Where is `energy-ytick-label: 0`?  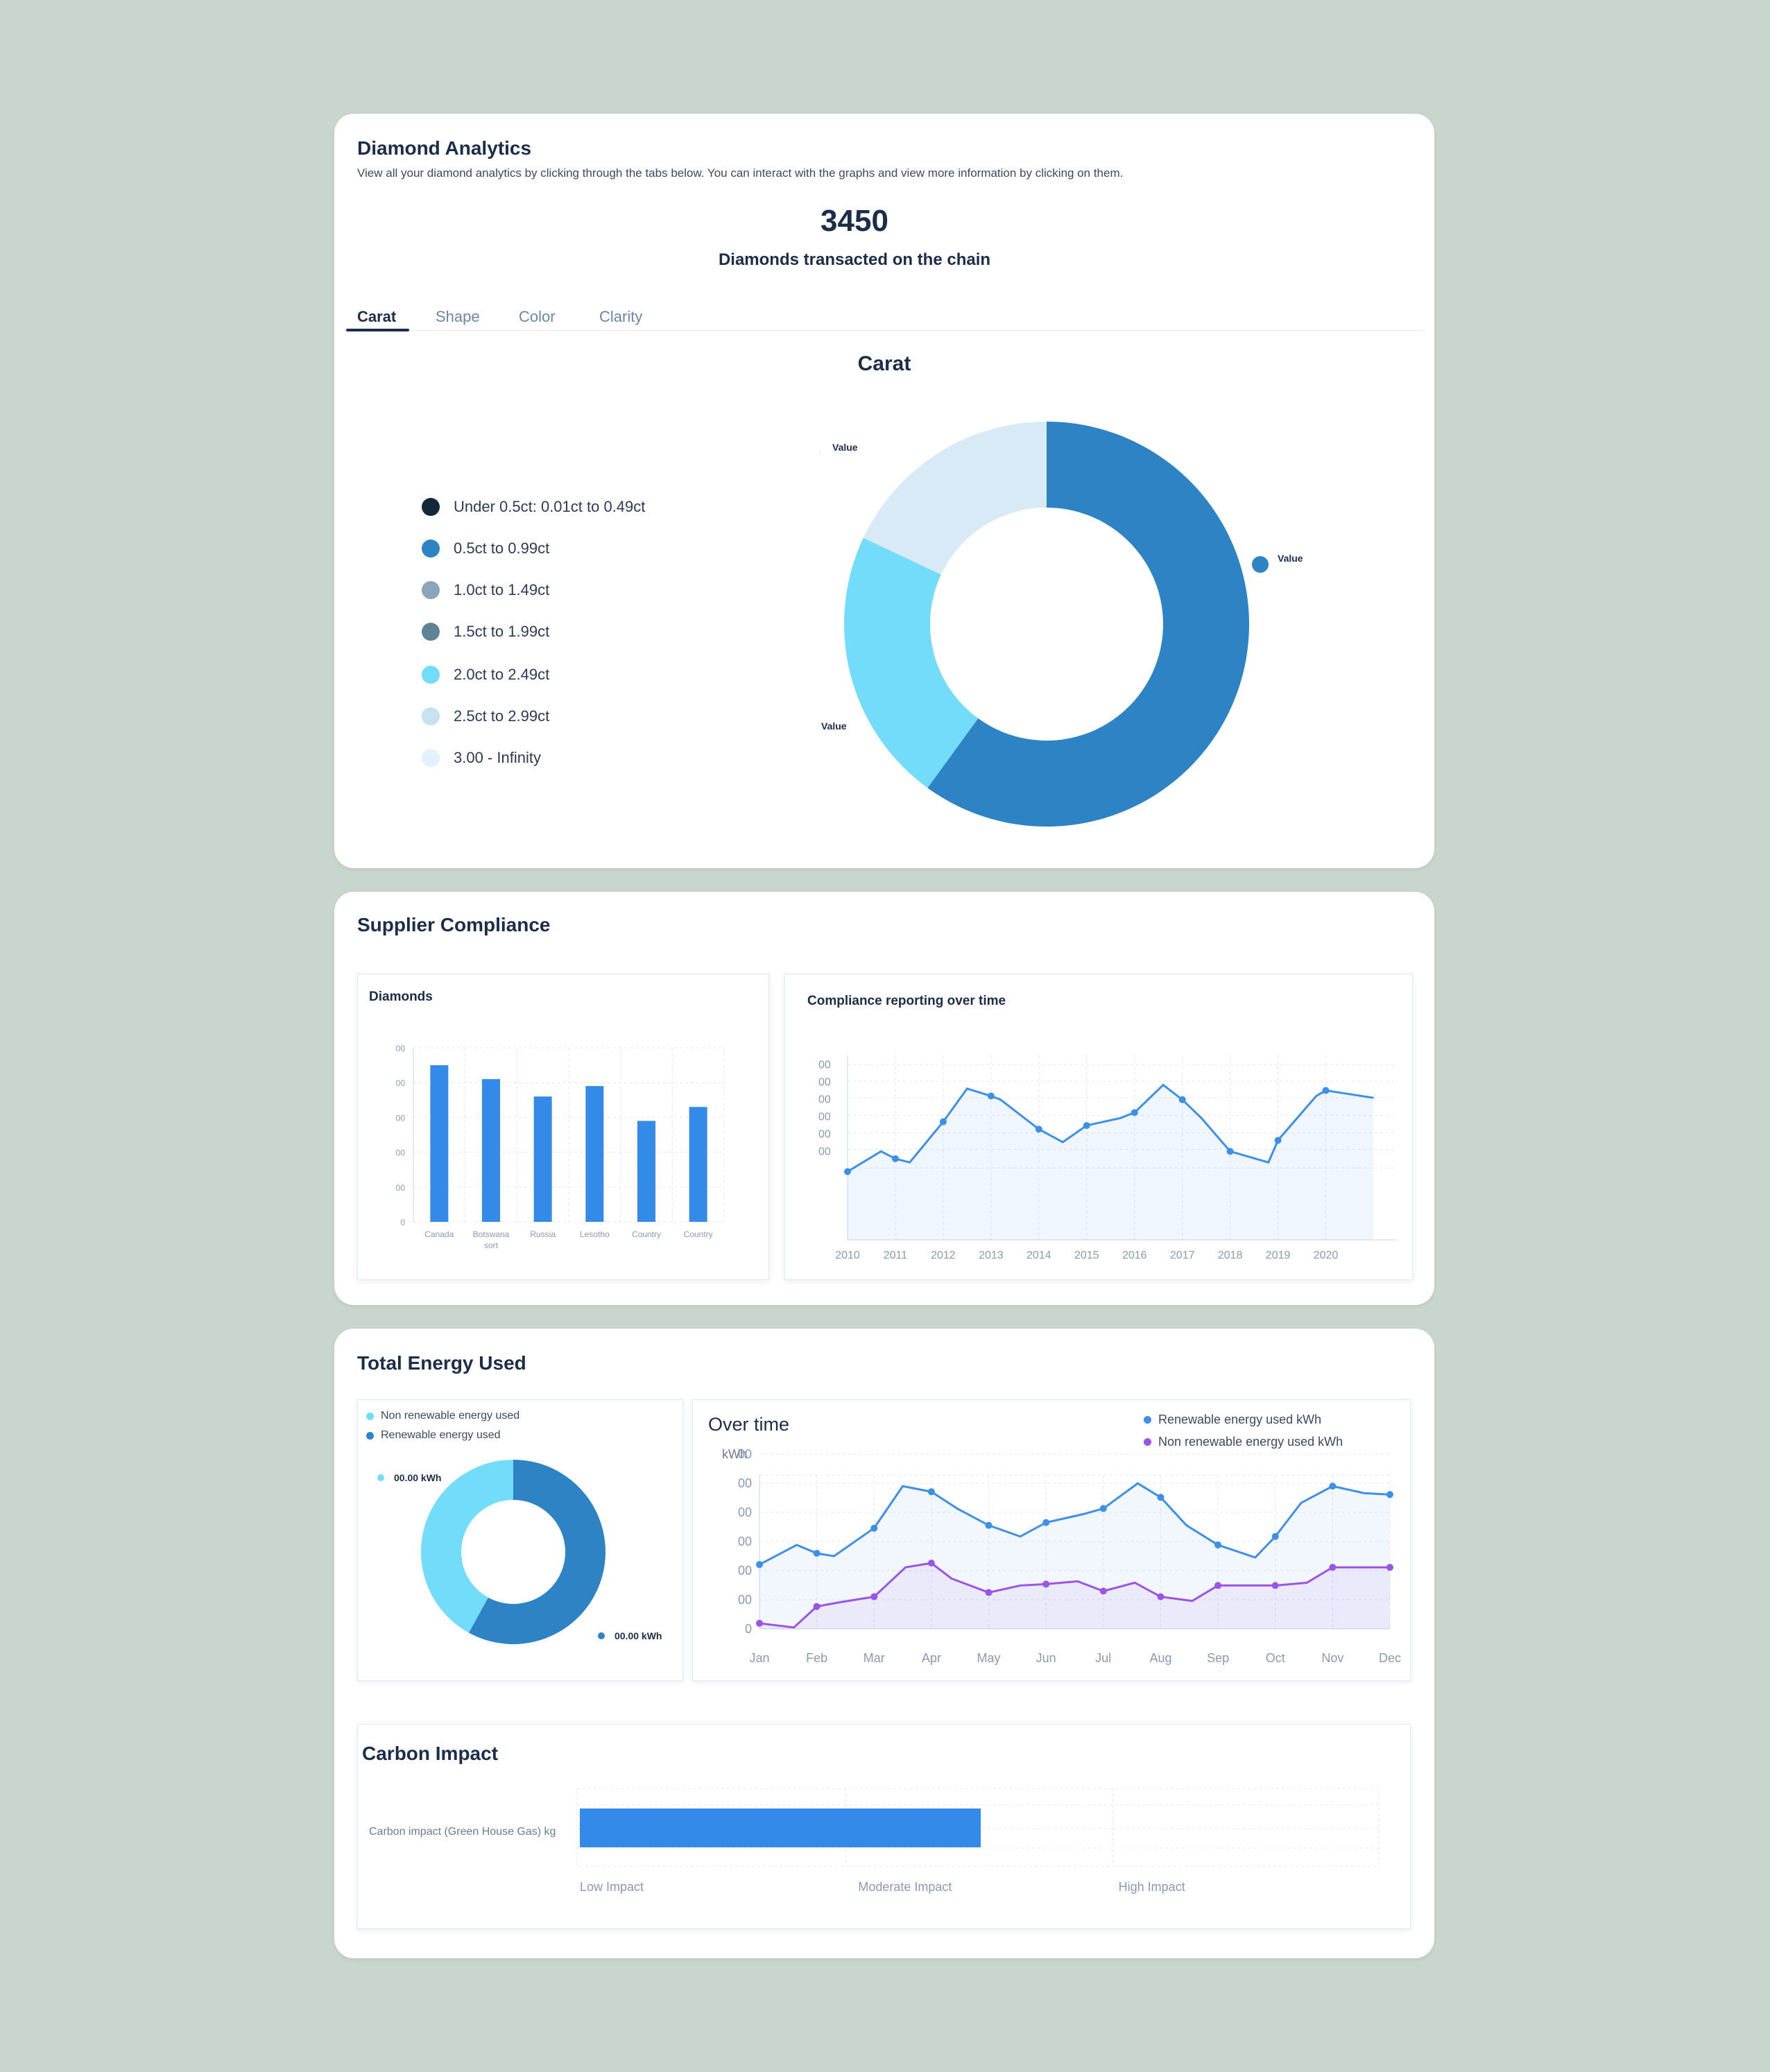 energy-ytick-label: 0 is located at coordinates (749, 1629).